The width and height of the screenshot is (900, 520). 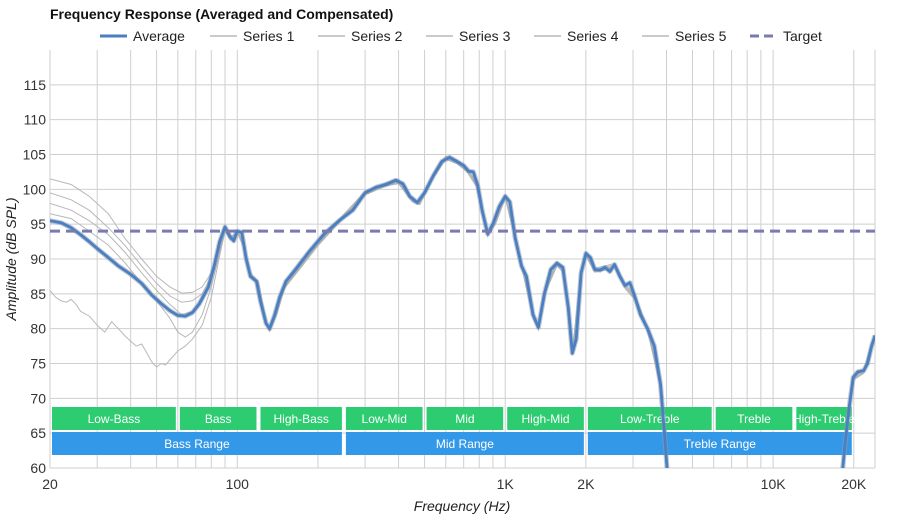 I want to click on legend-item-series-5: Series 5, so click(x=684, y=36).